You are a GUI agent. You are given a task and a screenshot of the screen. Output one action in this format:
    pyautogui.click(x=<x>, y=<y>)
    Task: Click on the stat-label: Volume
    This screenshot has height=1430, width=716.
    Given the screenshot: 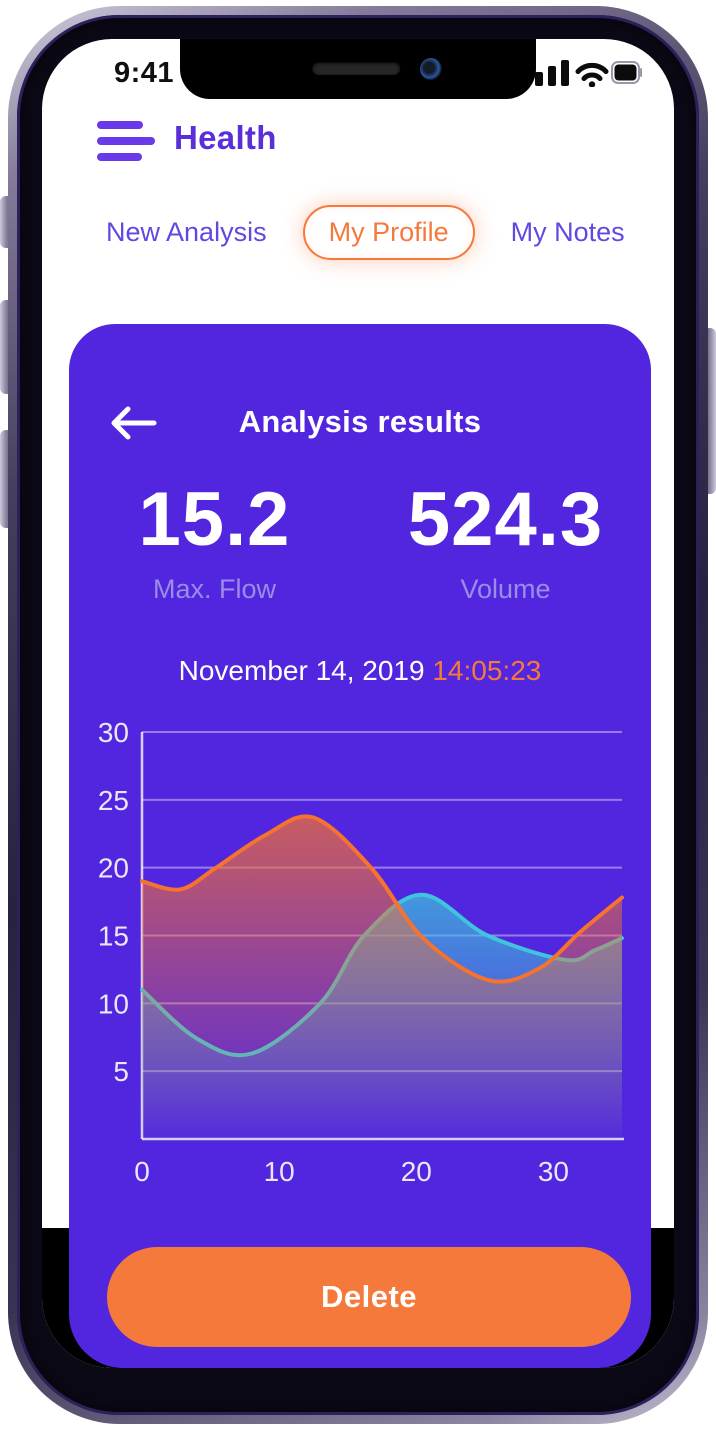 What is the action you would take?
    pyautogui.click(x=505, y=589)
    